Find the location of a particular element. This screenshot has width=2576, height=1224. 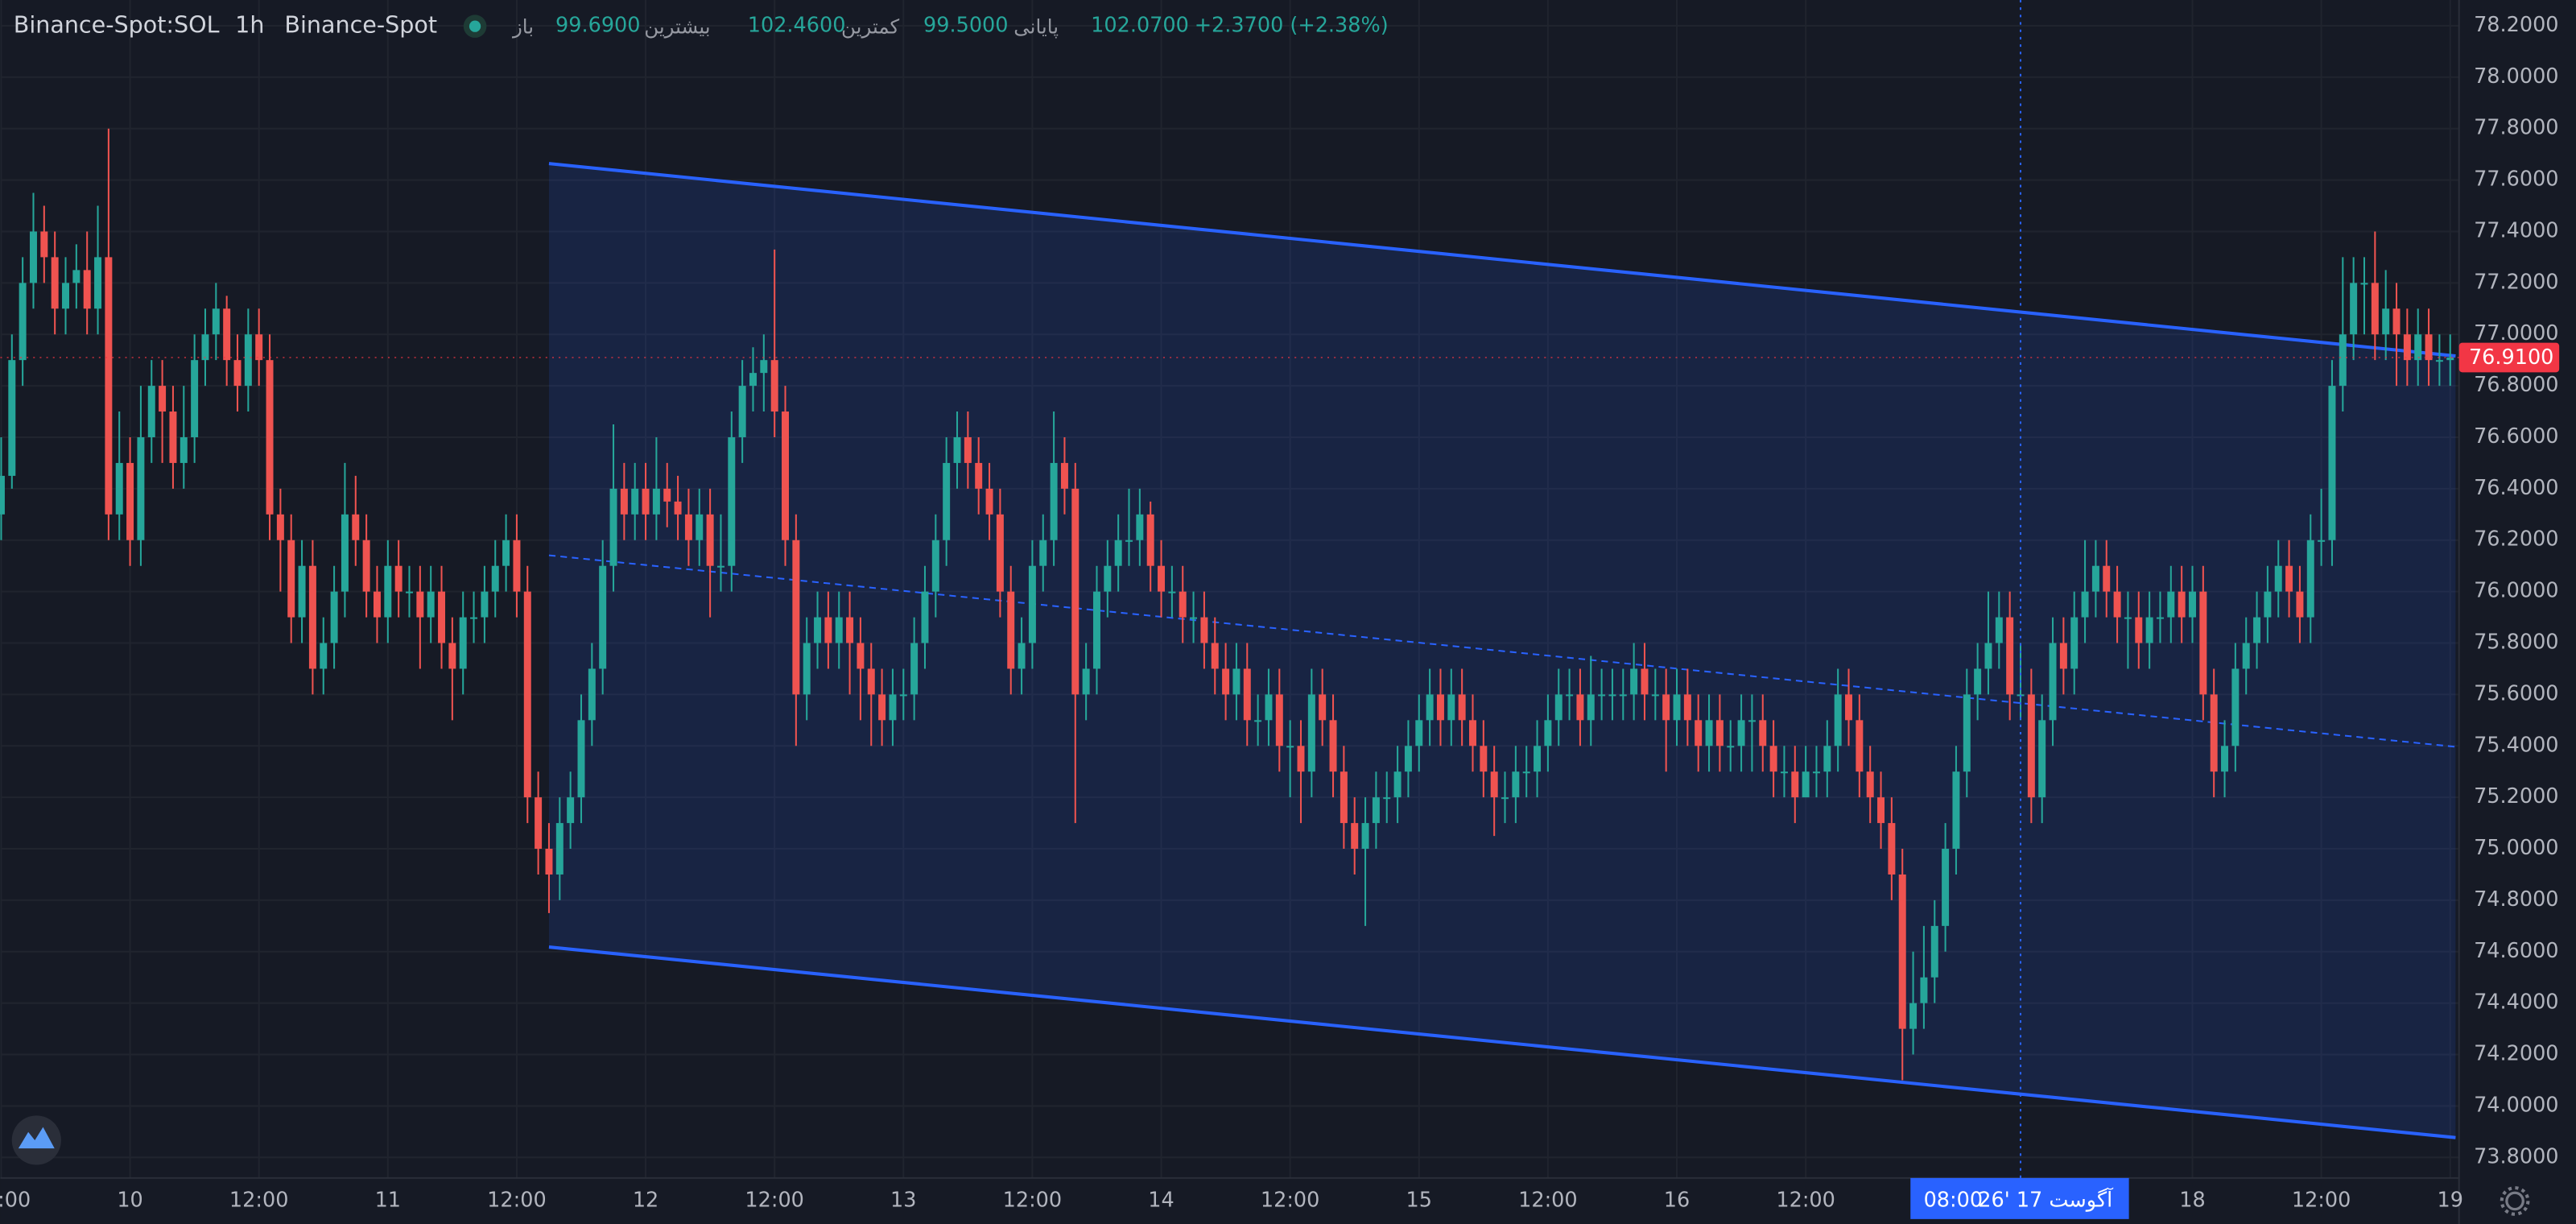

y-tick-label: 77.2000 is located at coordinates (2516, 282).